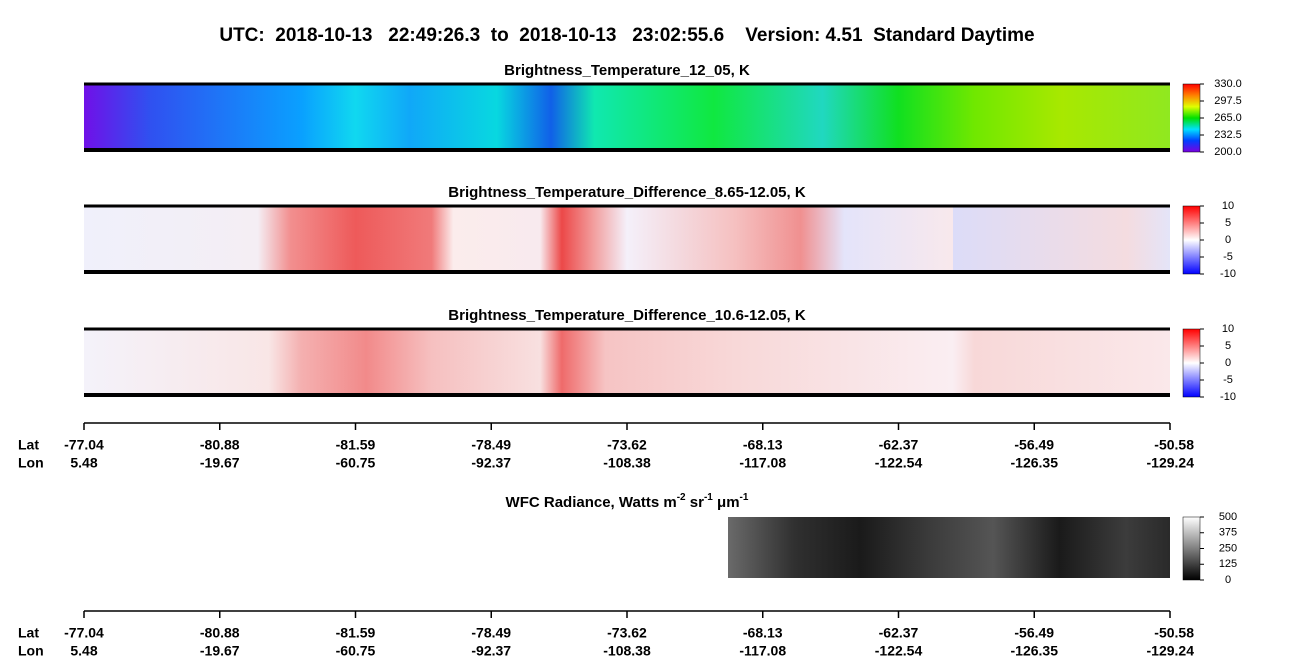 This screenshot has height=672, width=1300. I want to click on colorbar-tick-label: 297.5, so click(1228, 101).